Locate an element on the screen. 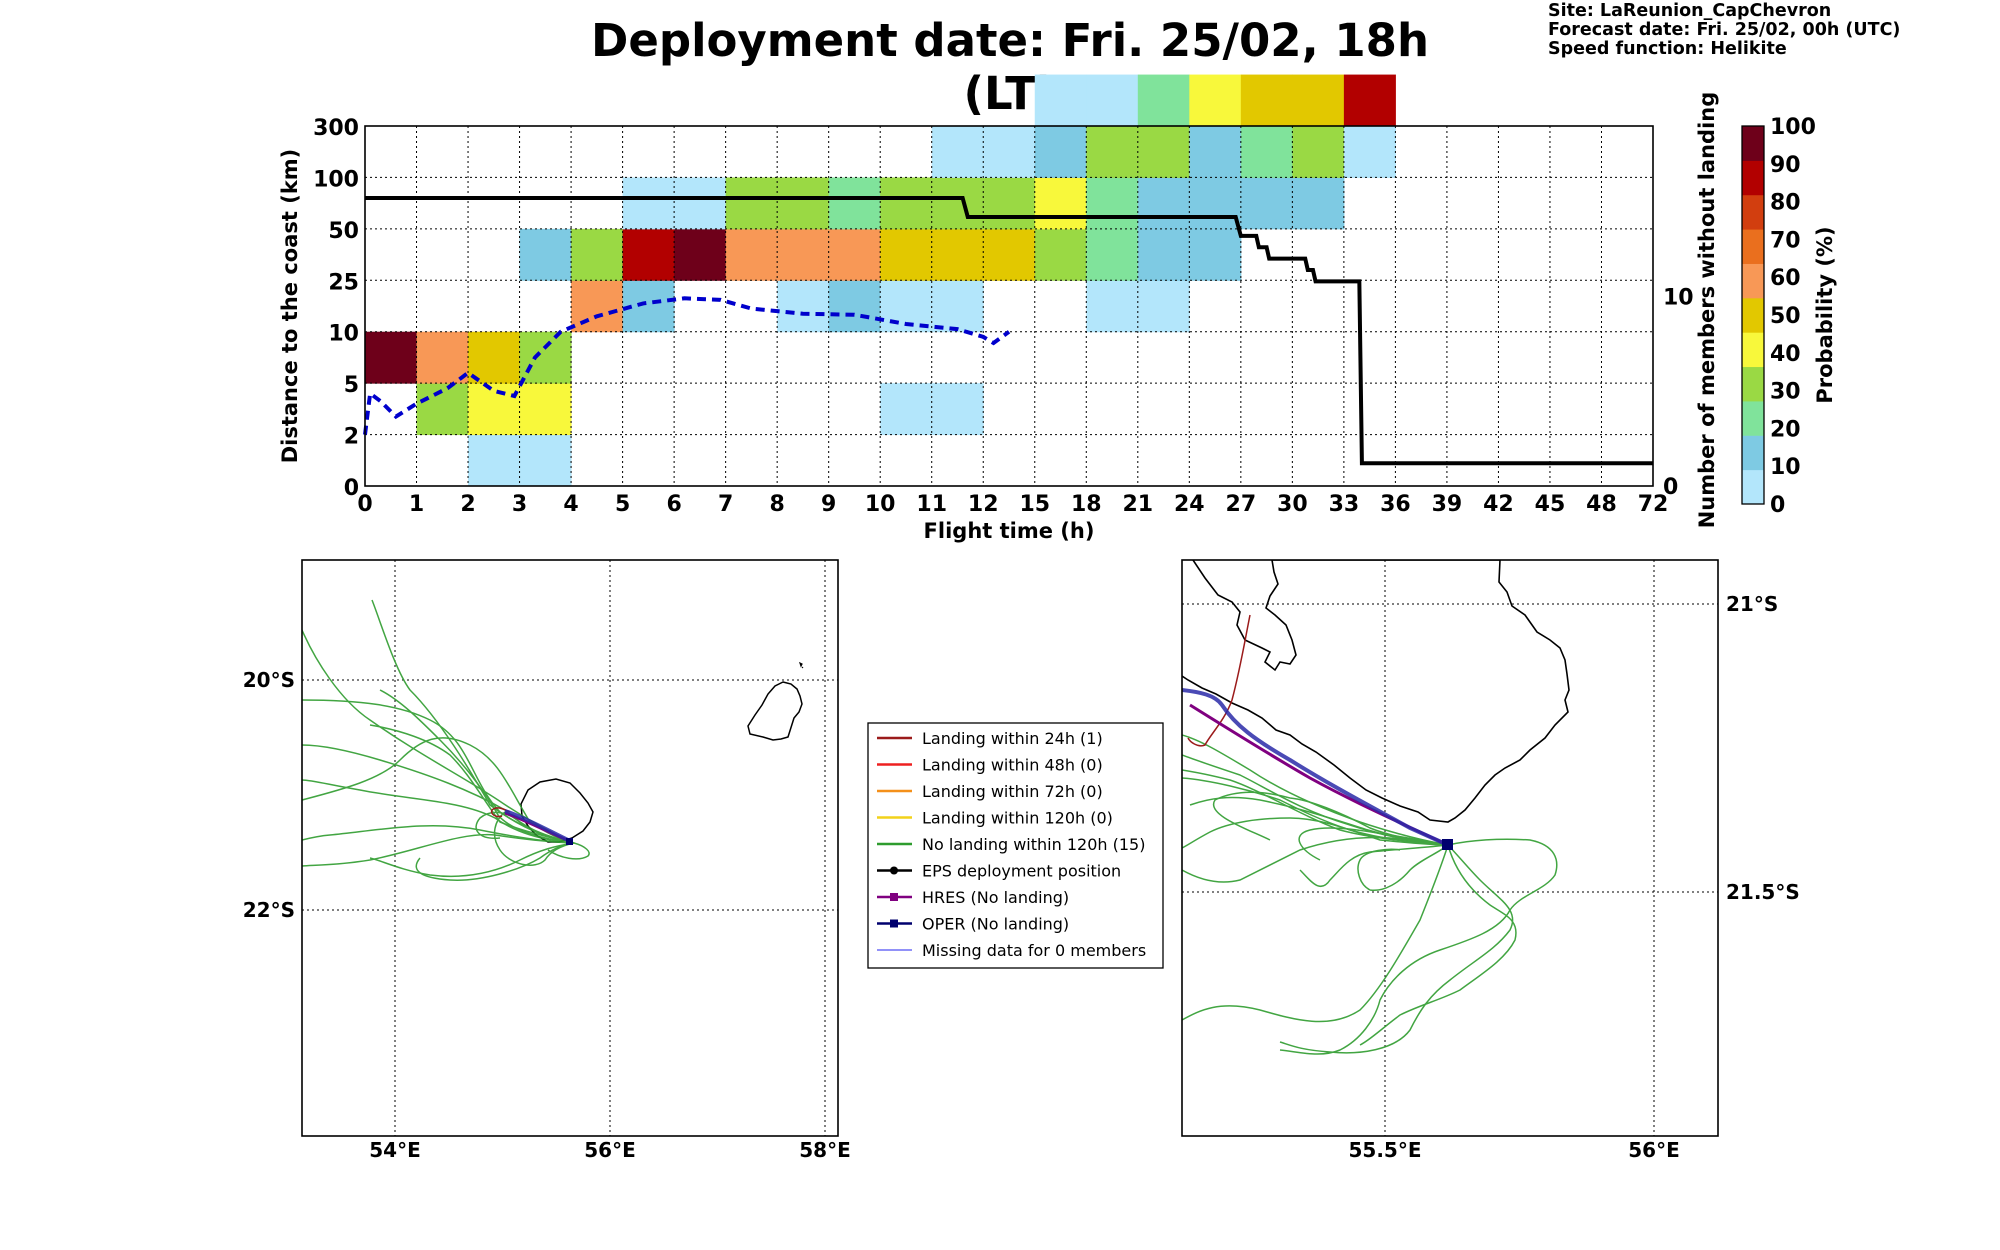 The width and height of the screenshot is (2000, 1250). y-tick-label: 50 is located at coordinates (343, 231).